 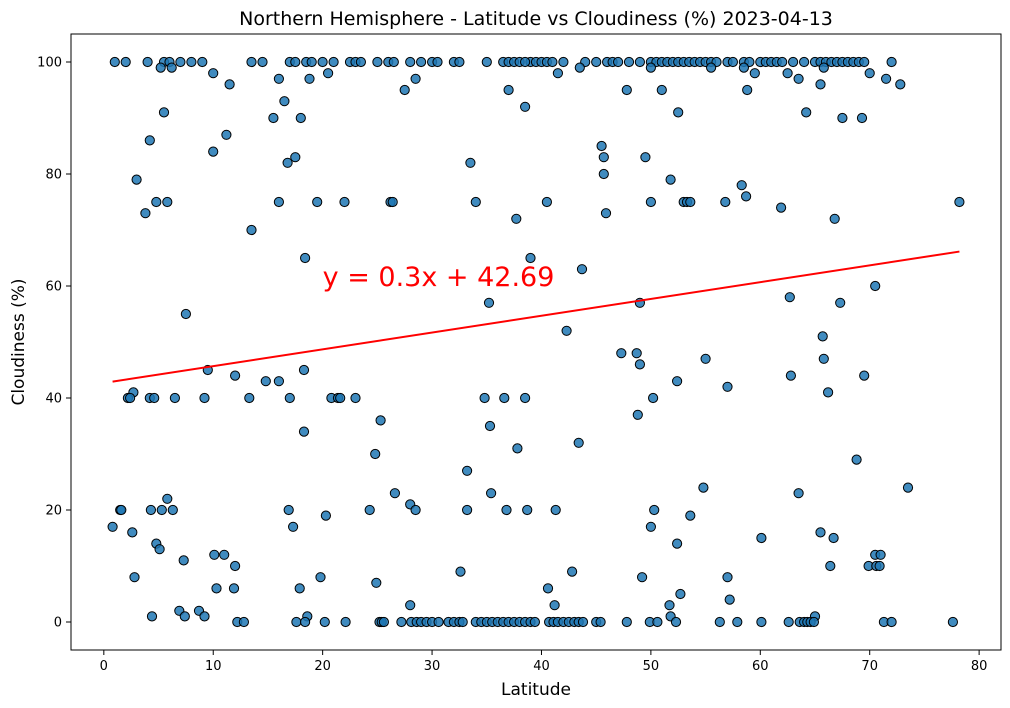 What do you see at coordinates (541, 666) in the screenshot?
I see `x-tick-label: 40` at bounding box center [541, 666].